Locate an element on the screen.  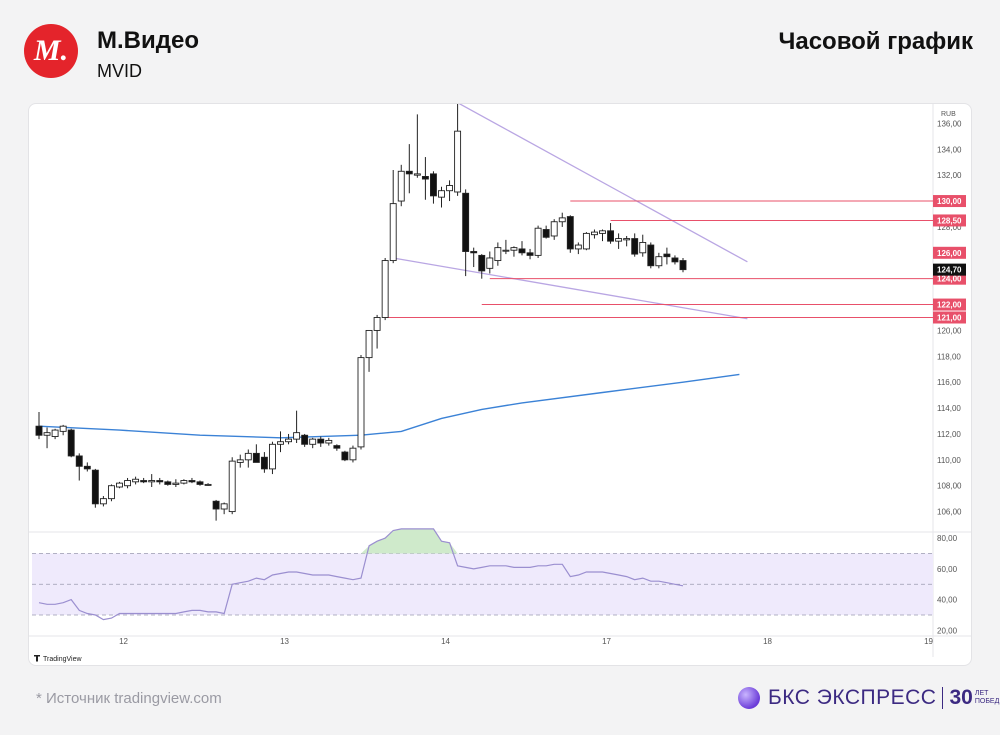
brand-divider is located at coordinates (943, 698).